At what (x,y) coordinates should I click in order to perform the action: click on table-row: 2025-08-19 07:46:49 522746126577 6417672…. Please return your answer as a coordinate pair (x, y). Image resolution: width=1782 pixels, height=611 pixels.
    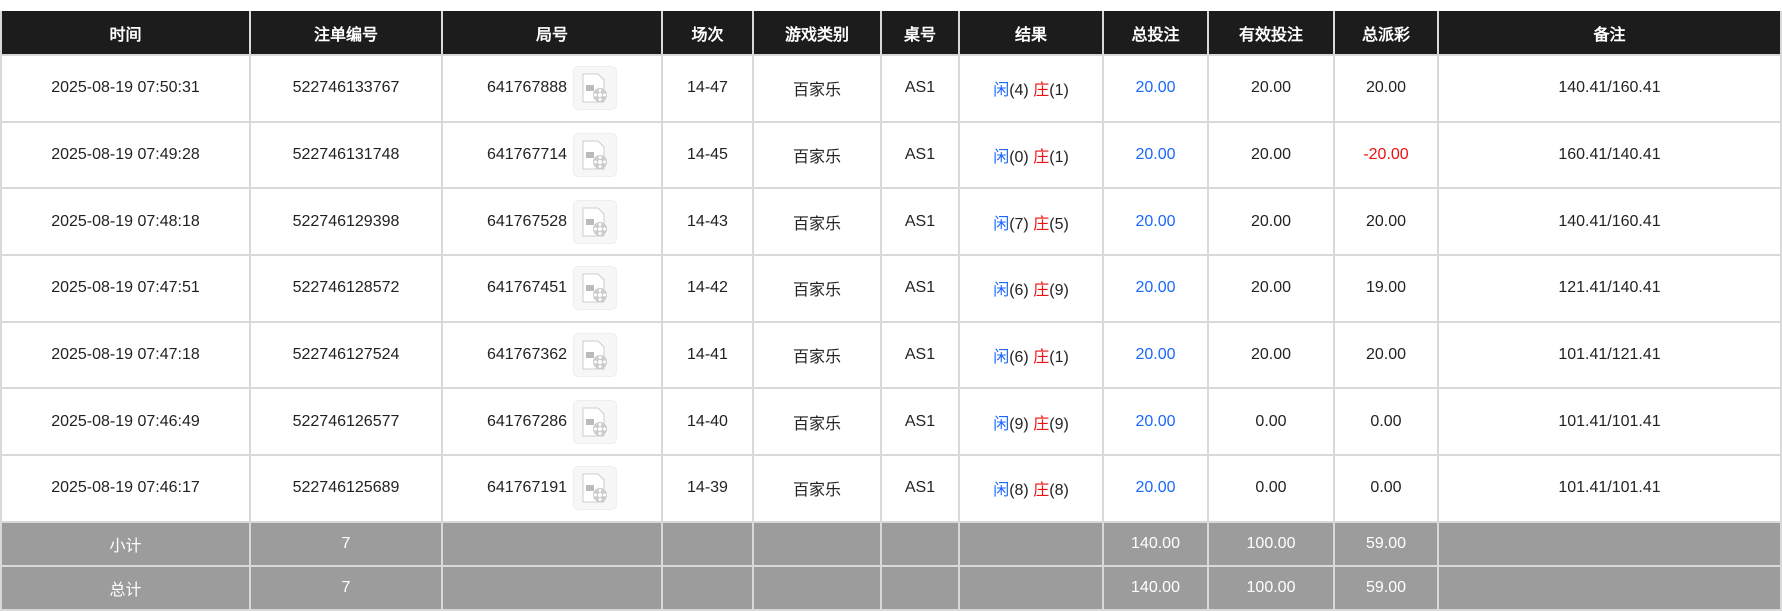
    Looking at the image, I should click on (891, 422).